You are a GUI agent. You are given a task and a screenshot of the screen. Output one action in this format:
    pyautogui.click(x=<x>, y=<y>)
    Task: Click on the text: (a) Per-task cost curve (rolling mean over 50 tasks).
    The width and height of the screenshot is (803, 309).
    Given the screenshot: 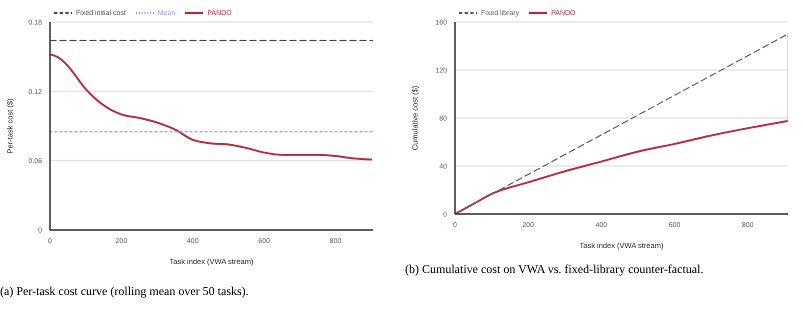 What is the action you would take?
    pyautogui.click(x=125, y=291)
    